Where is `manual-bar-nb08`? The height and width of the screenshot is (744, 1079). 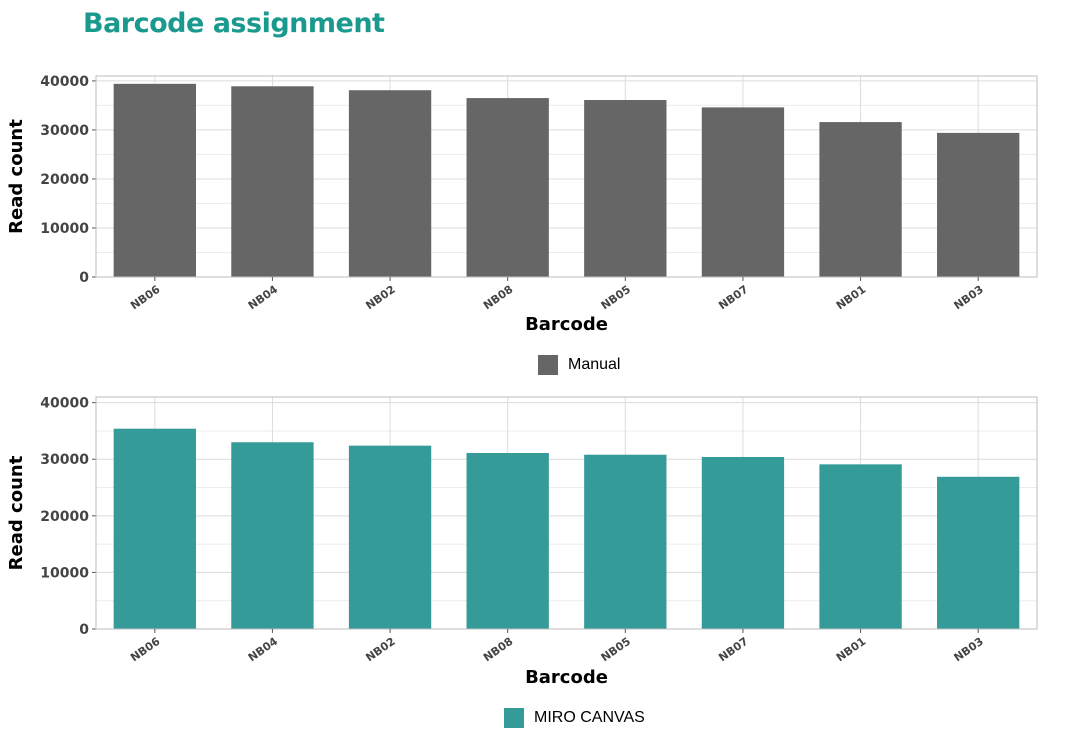 manual-bar-nb08 is located at coordinates (507, 187).